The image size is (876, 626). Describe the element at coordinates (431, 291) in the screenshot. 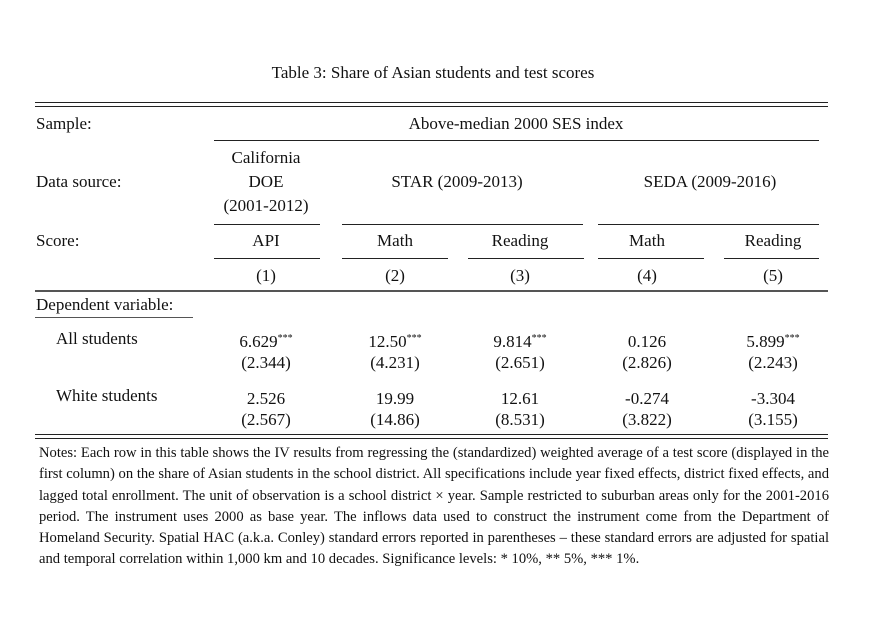

I see `mid-rule` at that location.